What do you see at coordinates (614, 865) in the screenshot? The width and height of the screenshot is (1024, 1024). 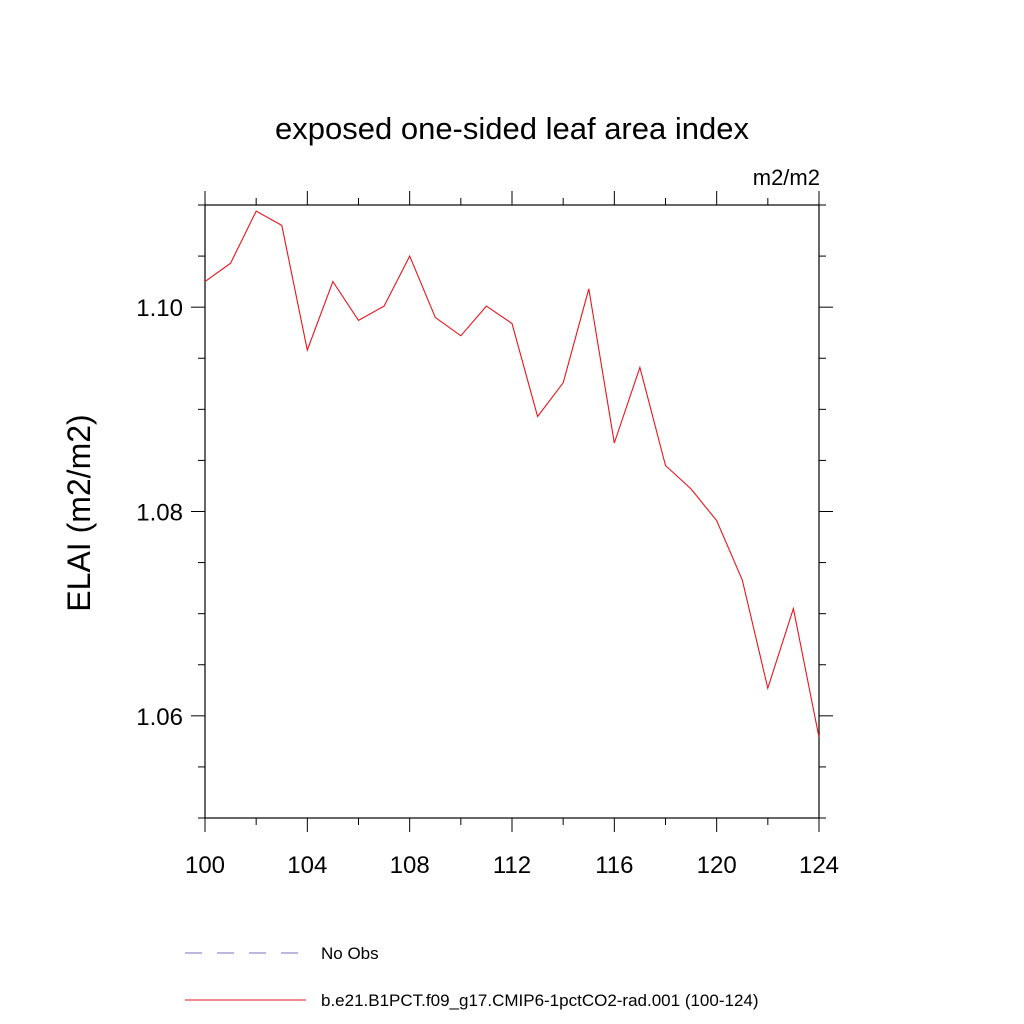 I see `x-tick-label: 116` at bounding box center [614, 865].